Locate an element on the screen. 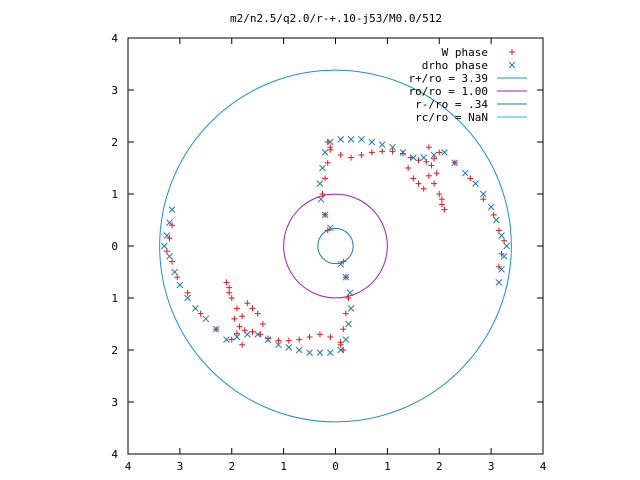  legend-label: W phase is located at coordinates (465, 52).